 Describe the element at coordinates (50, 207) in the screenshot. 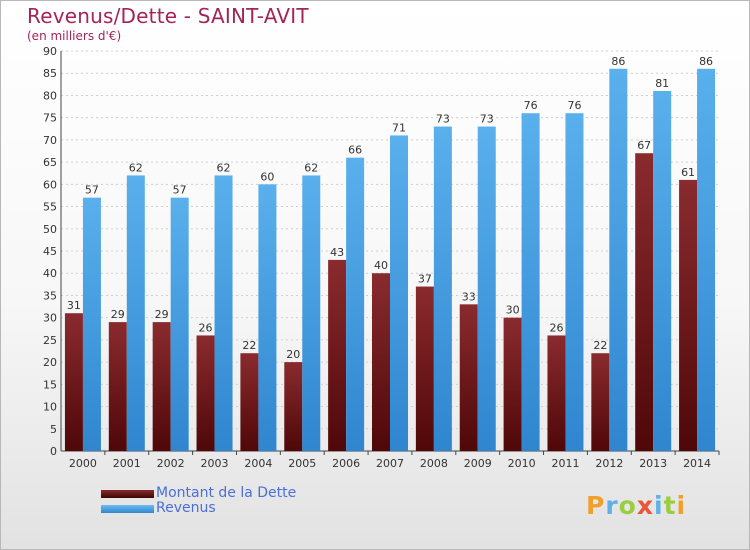

I see `y-tick-label: 55` at that location.